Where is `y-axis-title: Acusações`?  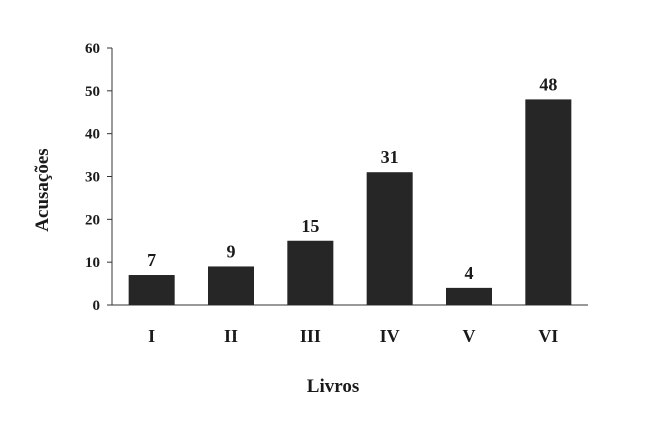 y-axis-title: Acusações is located at coordinates (42, 189).